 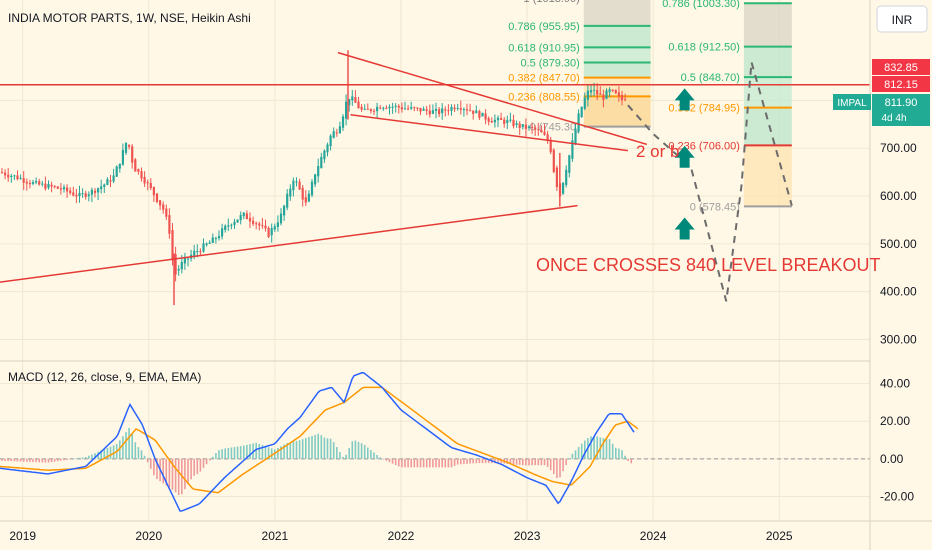 I want to click on fib-level-label: 0.5 (879.30), so click(x=549, y=63).